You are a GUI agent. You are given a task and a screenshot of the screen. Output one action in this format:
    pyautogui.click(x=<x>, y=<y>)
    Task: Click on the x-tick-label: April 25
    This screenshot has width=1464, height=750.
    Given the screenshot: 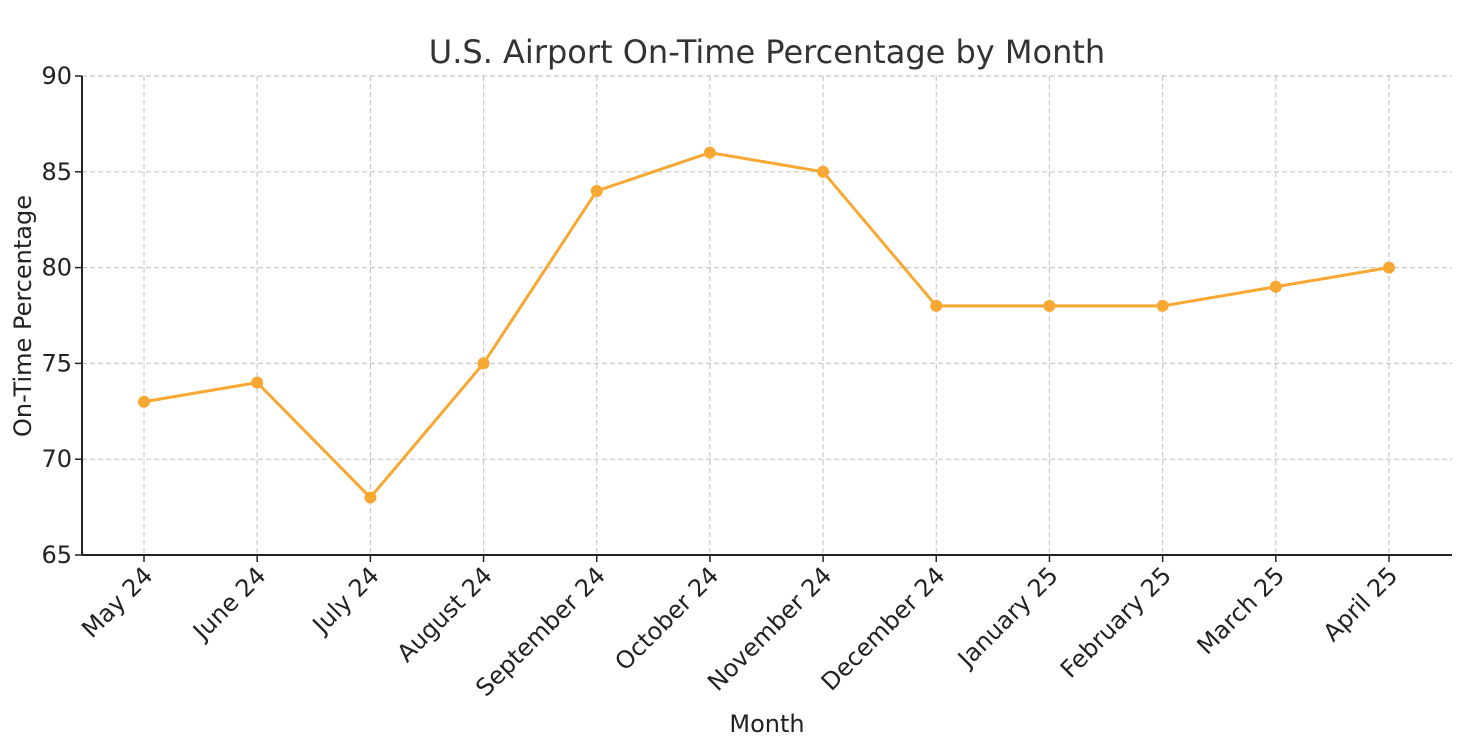 What is the action you would take?
    pyautogui.click(x=1361, y=604)
    